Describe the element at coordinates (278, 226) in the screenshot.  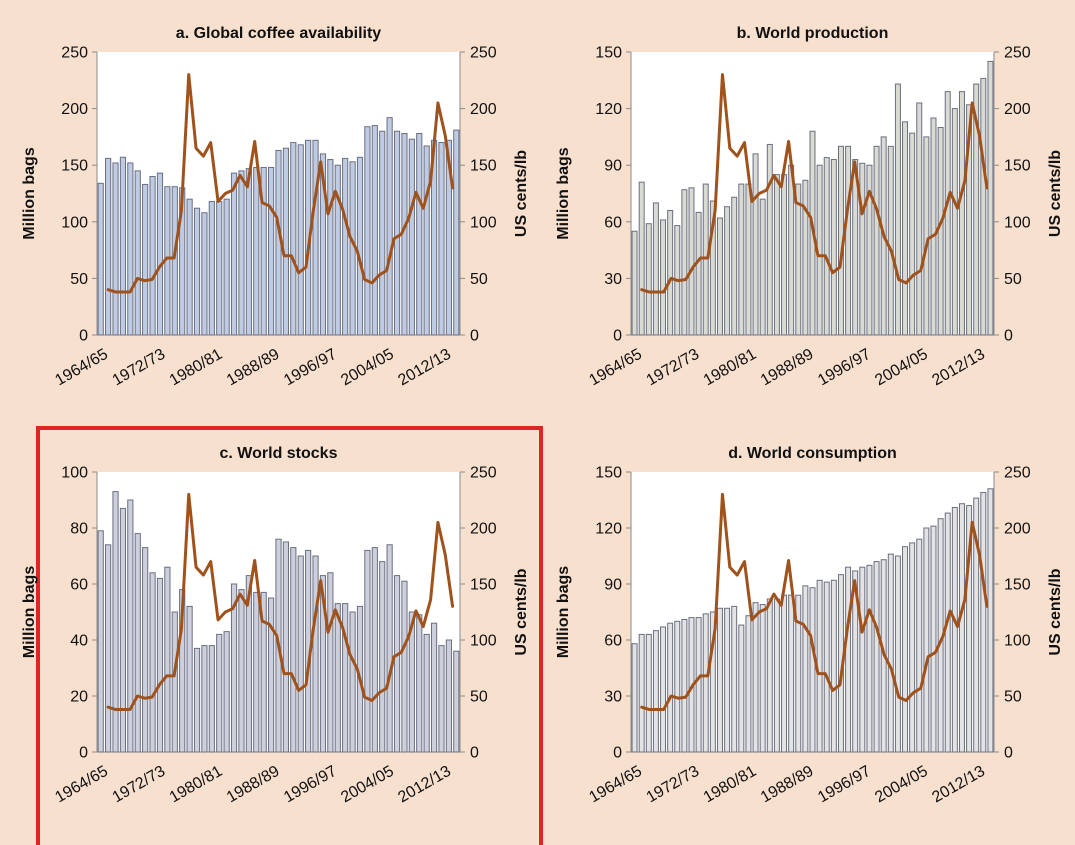
I see `bar-series` at that location.